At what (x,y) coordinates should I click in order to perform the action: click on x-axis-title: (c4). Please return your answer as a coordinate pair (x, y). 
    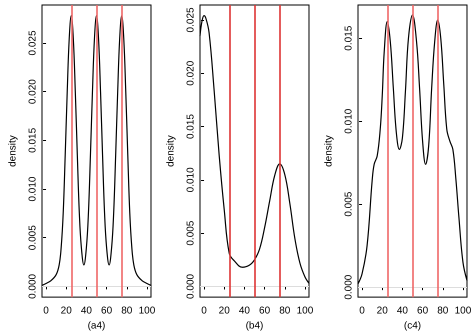
    Looking at the image, I should click on (413, 326).